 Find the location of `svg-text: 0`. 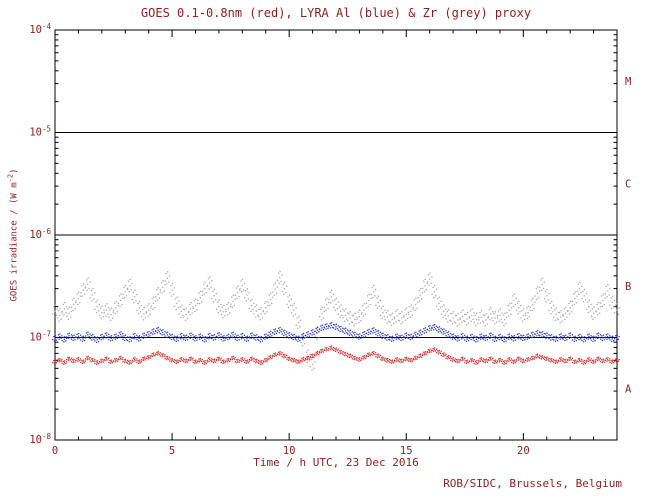

svg-text: 0 is located at coordinates (55, 451).